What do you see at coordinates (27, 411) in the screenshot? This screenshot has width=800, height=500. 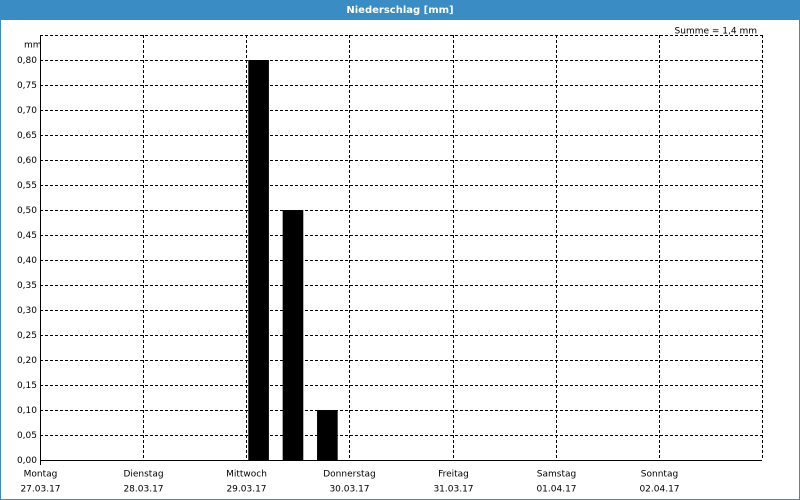 I see `y-tick-label: 0,10` at bounding box center [27, 411].